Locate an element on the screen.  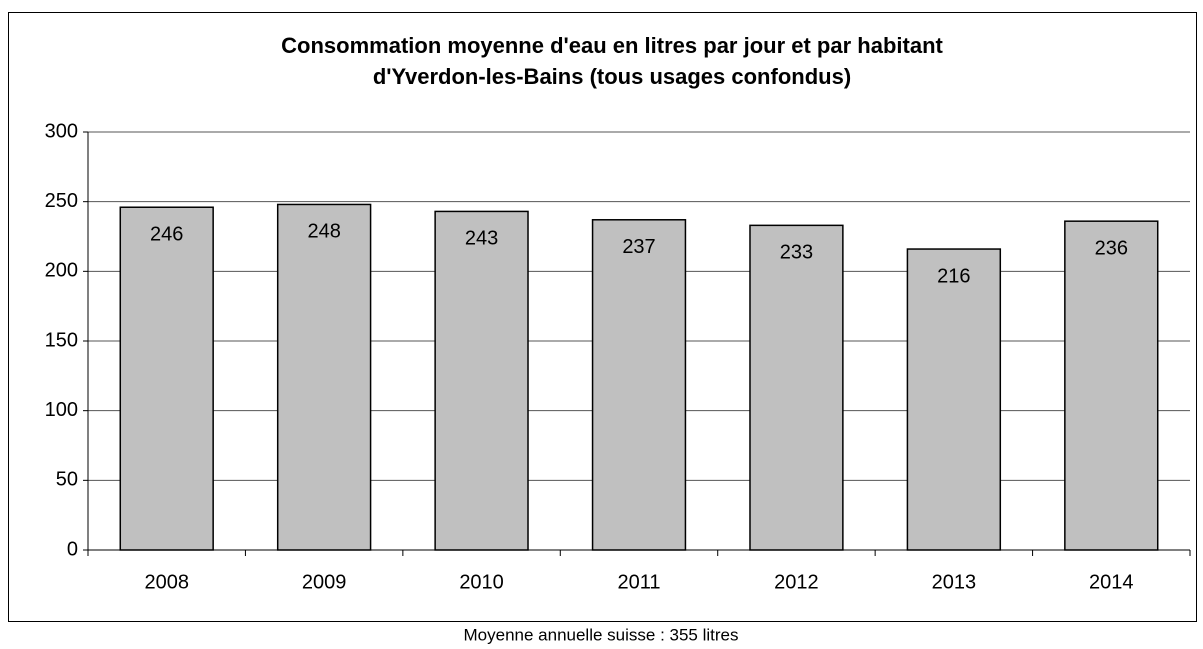
data-label: 216 is located at coordinates (953, 276).